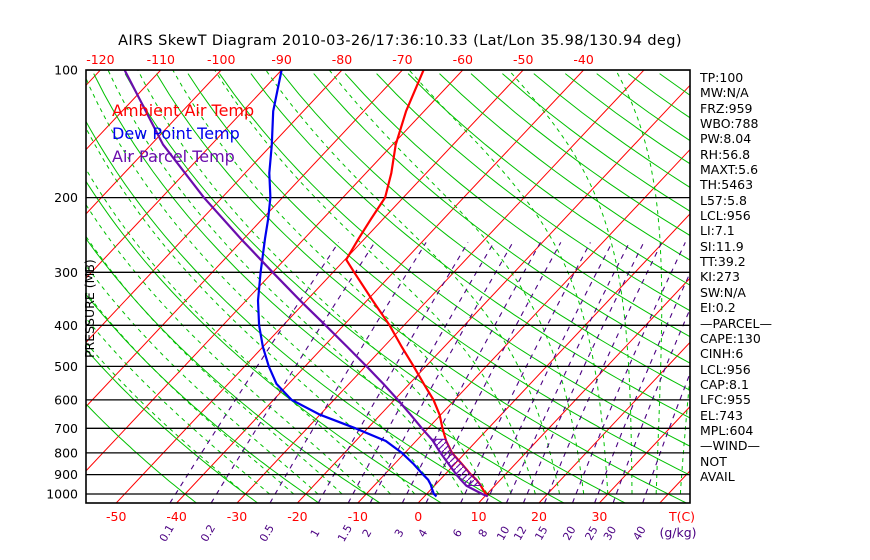 This screenshot has height=560, width=870. What do you see at coordinates (399, 533) in the screenshot?
I see `mixing-ratio-tick-label: 3` at bounding box center [399, 533].